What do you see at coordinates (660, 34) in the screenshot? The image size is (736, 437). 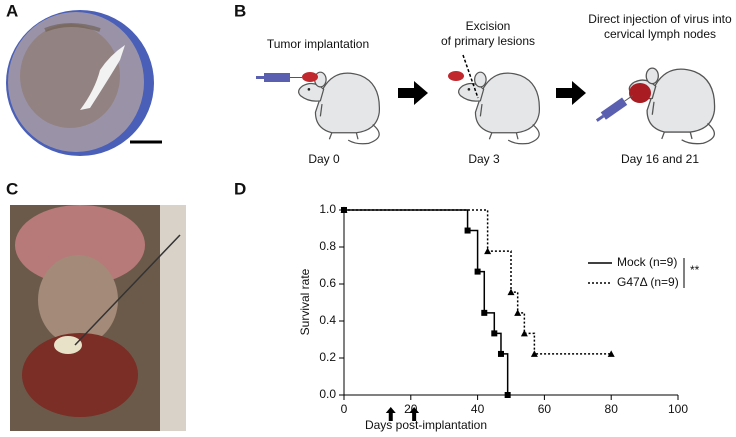 I see `step-caption: cervical lymph nodes` at bounding box center [660, 34].